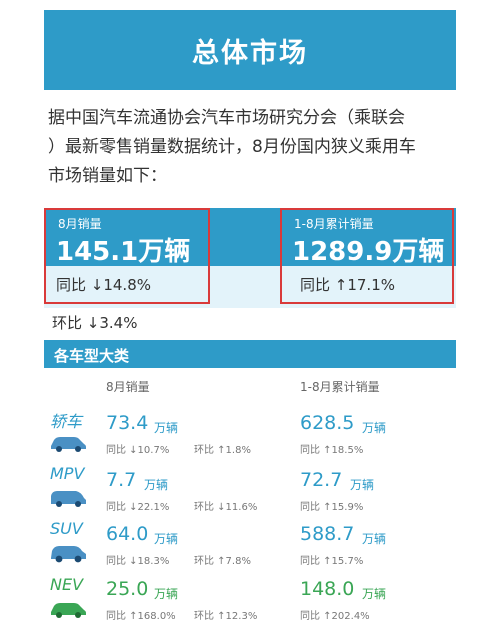 The height and width of the screenshot is (628, 500). I want to click on intro-line-3: 市场销量如下：, so click(107, 176).